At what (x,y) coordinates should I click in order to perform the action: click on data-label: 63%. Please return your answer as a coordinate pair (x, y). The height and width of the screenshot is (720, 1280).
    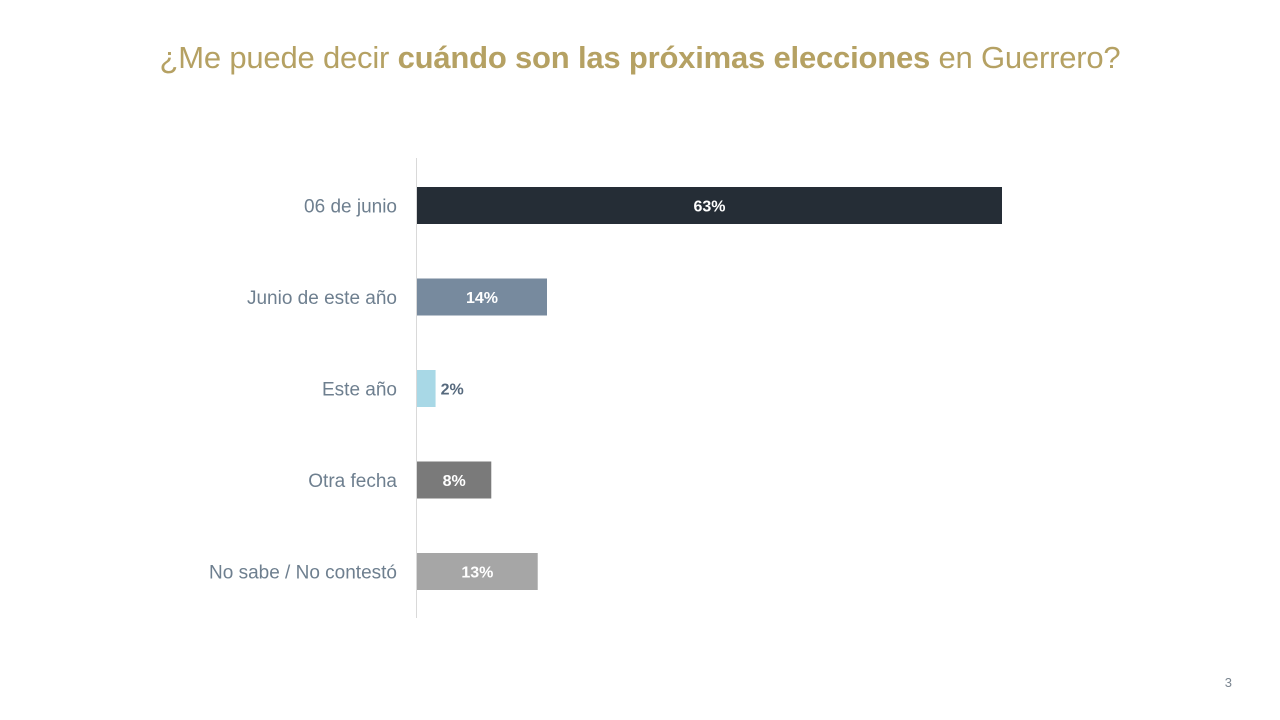
    Looking at the image, I should click on (709, 207).